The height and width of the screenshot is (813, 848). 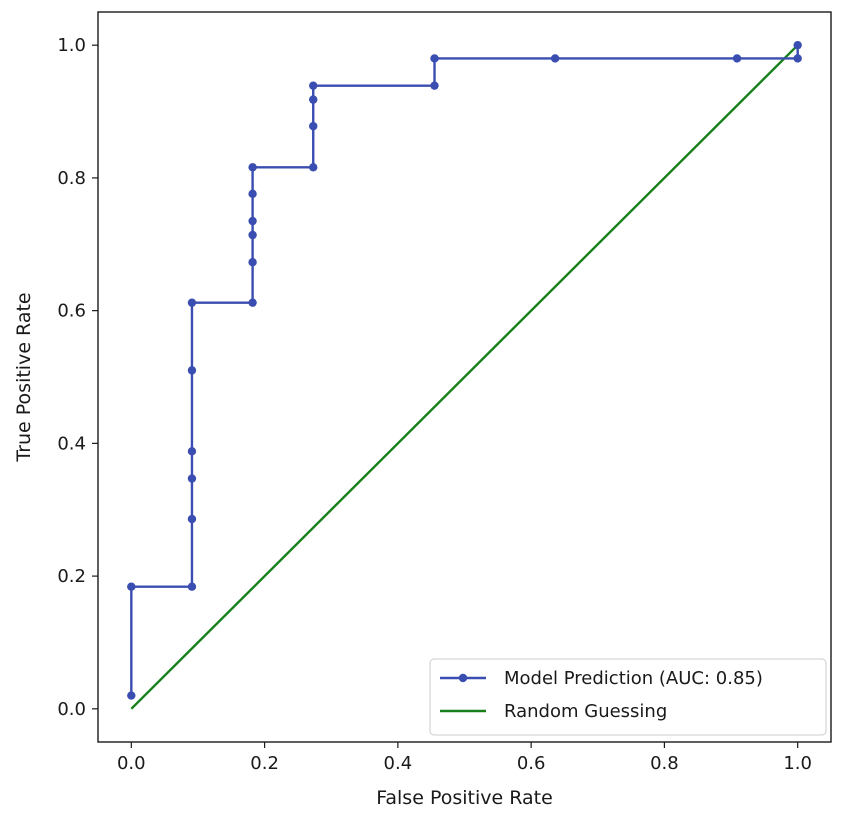 What do you see at coordinates (398, 763) in the screenshot?
I see `x-tick-label: 0.4` at bounding box center [398, 763].